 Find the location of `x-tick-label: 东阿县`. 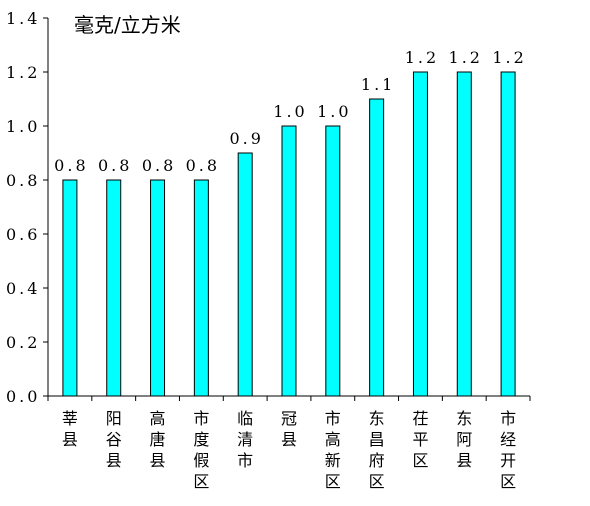

x-tick-label: 东阿县 is located at coordinates (464, 439).